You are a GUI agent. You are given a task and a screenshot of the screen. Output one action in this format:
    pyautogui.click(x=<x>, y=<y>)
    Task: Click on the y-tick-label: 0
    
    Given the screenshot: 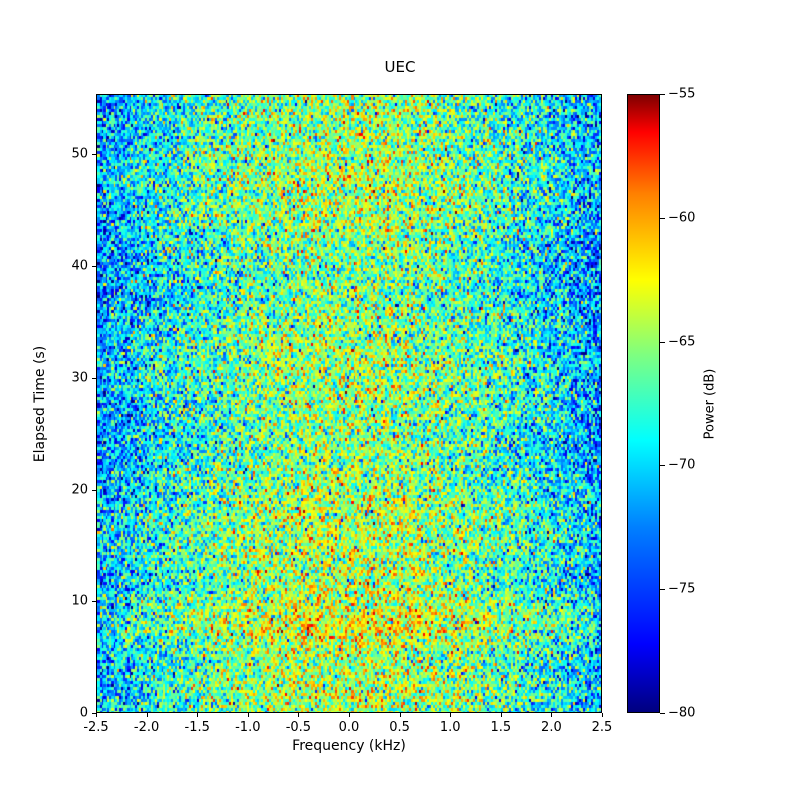 What is the action you would take?
    pyautogui.click(x=83, y=713)
    